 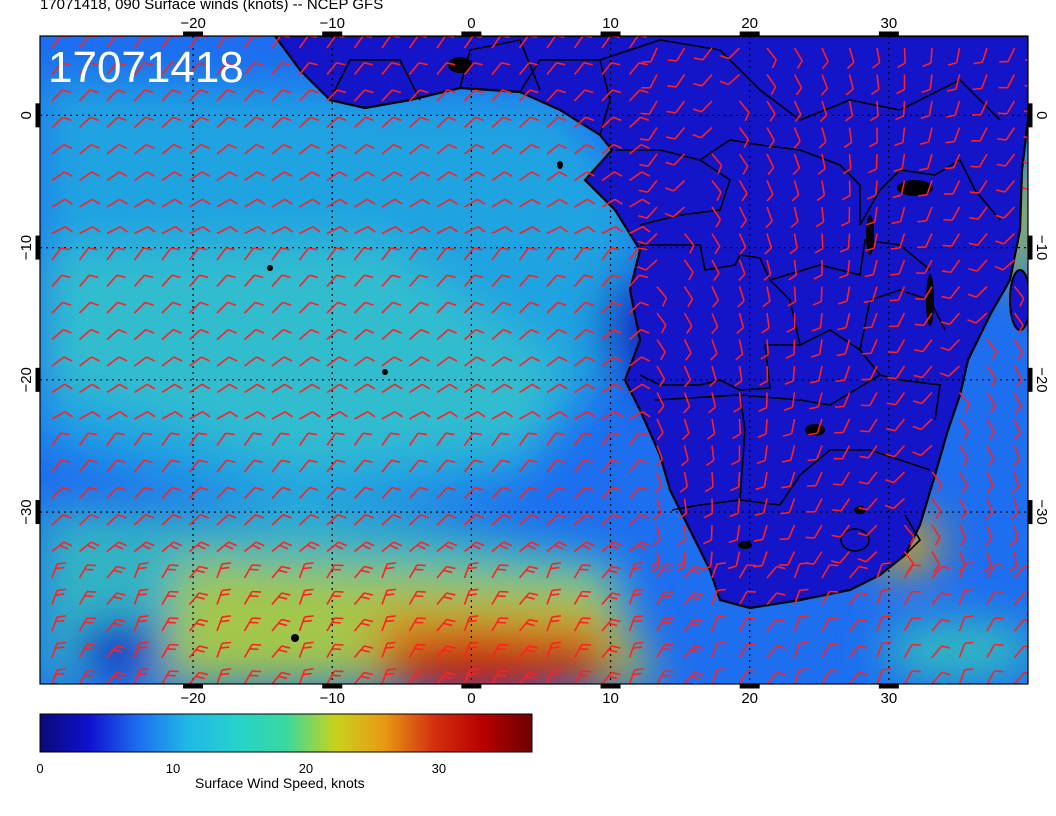 I want to click on lon-label-top: −10, so click(x=331, y=23).